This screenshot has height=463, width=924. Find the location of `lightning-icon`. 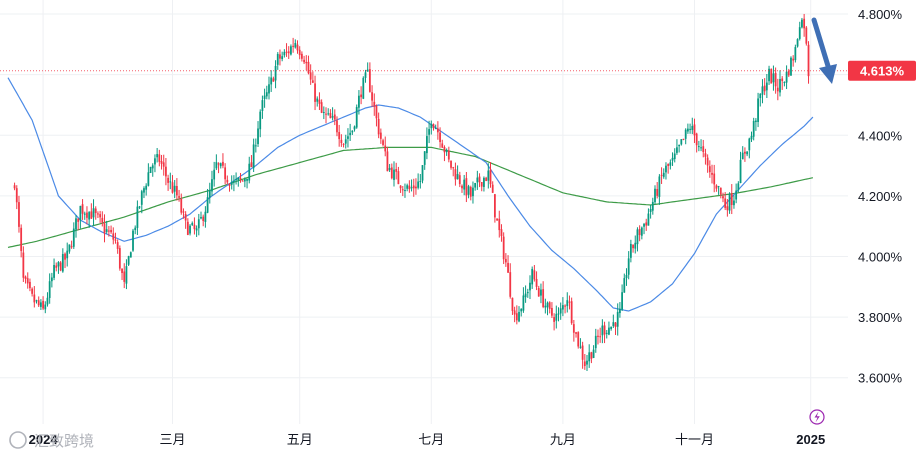

lightning-icon is located at coordinates (817, 417).